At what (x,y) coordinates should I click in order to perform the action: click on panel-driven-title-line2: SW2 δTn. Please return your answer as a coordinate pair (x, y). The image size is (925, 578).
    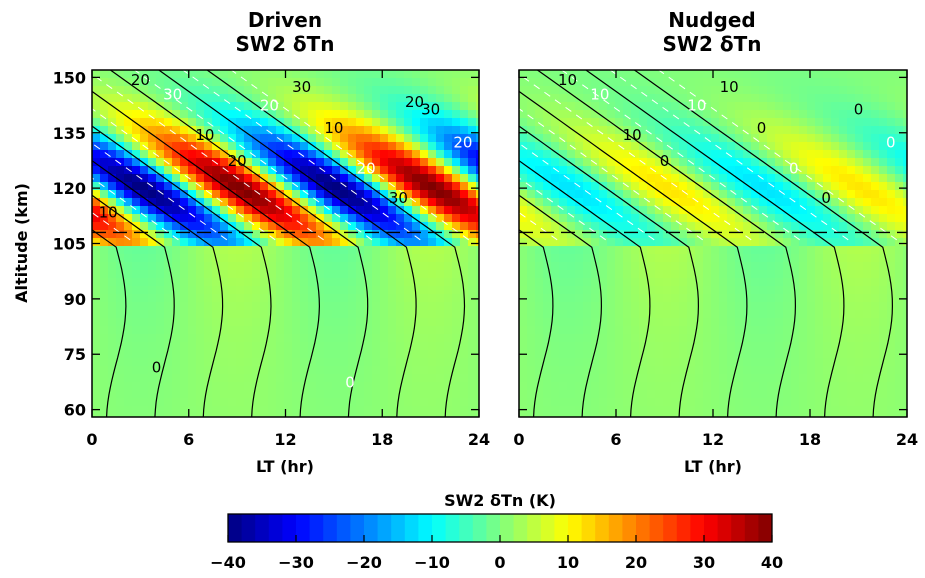
    Looking at the image, I should click on (285, 44).